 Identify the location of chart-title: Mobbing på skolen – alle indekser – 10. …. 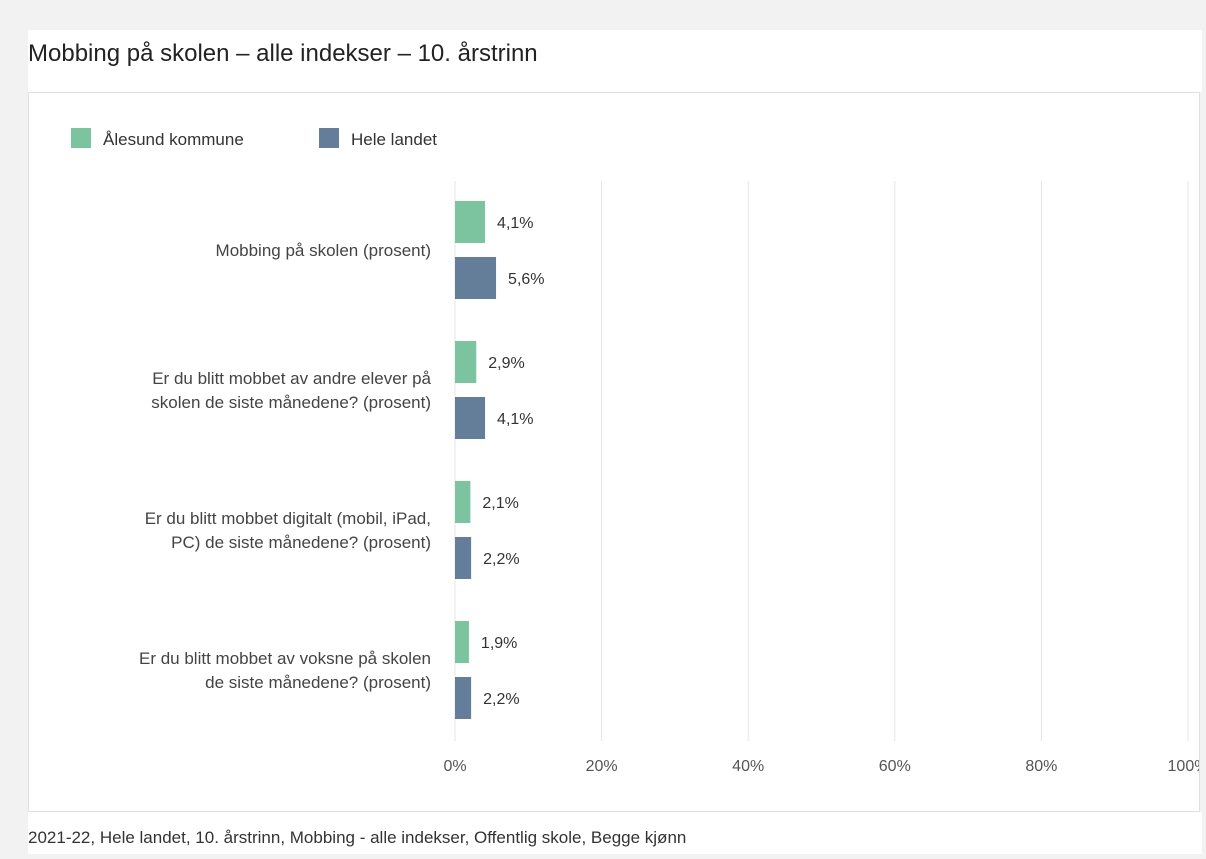
(283, 53).